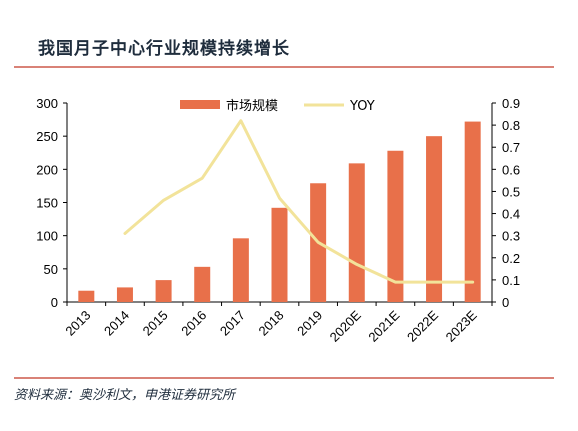  What do you see at coordinates (505, 302) in the screenshot?
I see `y-right-tick-label: 0` at bounding box center [505, 302].